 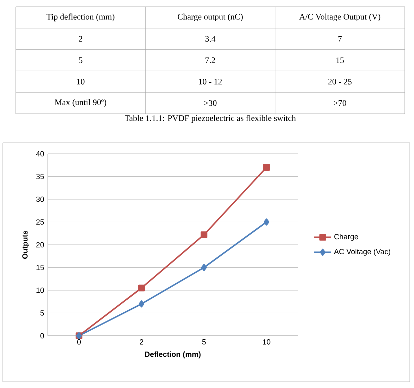 I want to click on text: 20 - 25, so click(x=340, y=82).